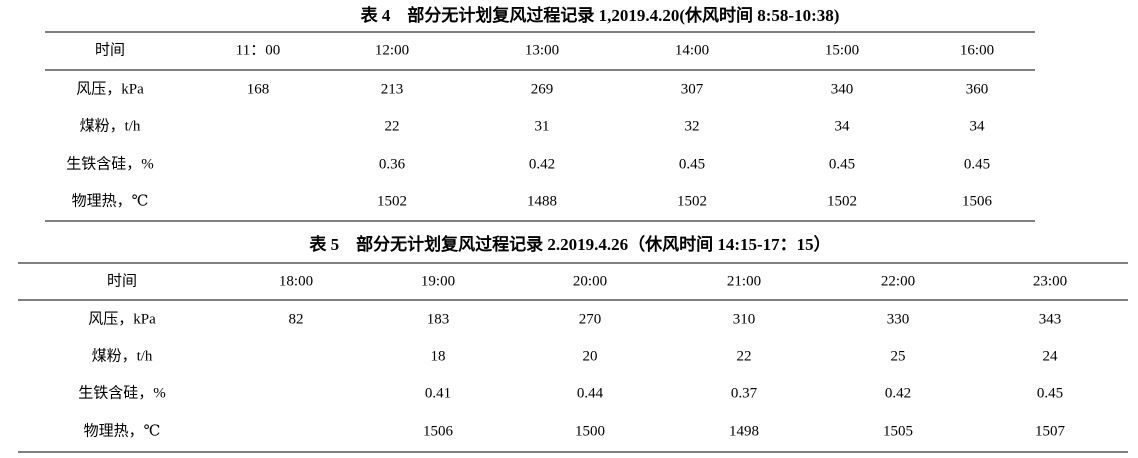  What do you see at coordinates (258, 50) in the screenshot?
I see `header-cell: 11：00` at bounding box center [258, 50].